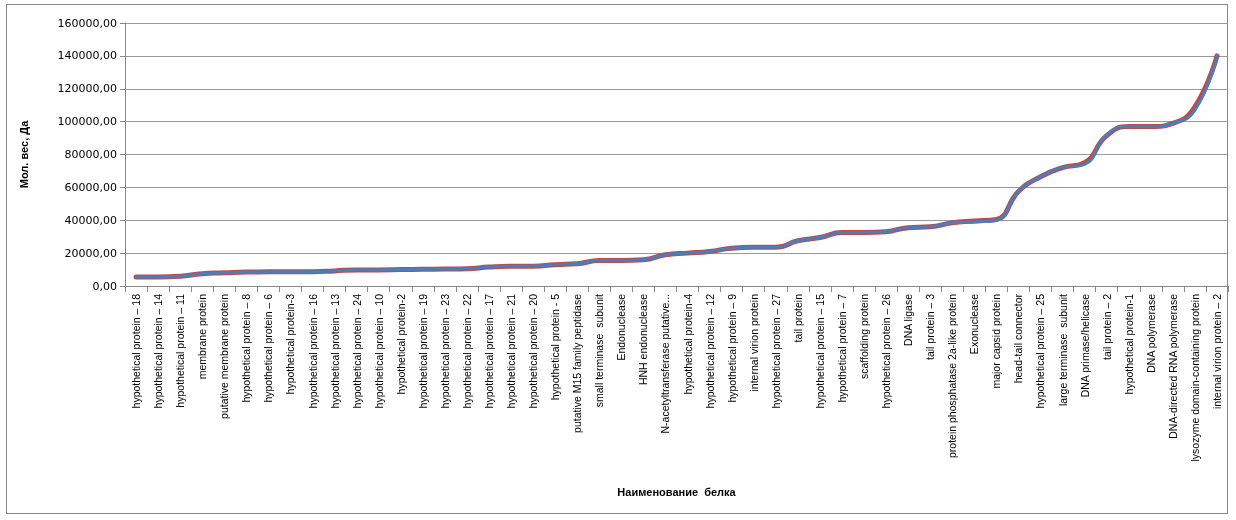 The height and width of the screenshot is (520, 1236). I want to click on y-tick-label: 0,00, so click(104, 286).